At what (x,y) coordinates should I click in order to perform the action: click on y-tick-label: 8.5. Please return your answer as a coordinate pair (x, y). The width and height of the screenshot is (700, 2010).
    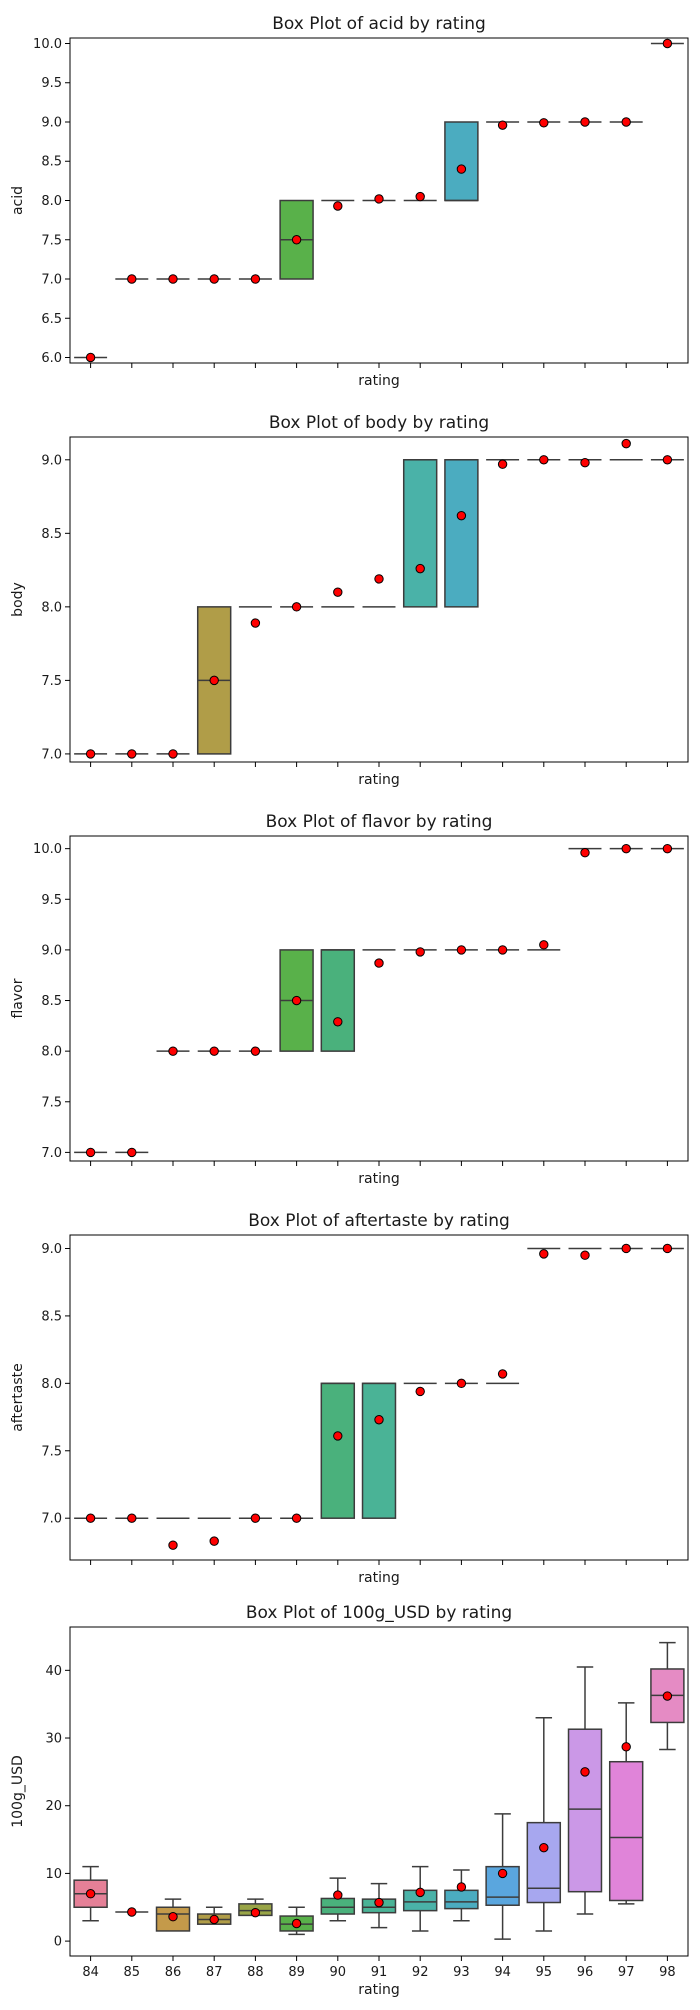
    Looking at the image, I should click on (51, 162).